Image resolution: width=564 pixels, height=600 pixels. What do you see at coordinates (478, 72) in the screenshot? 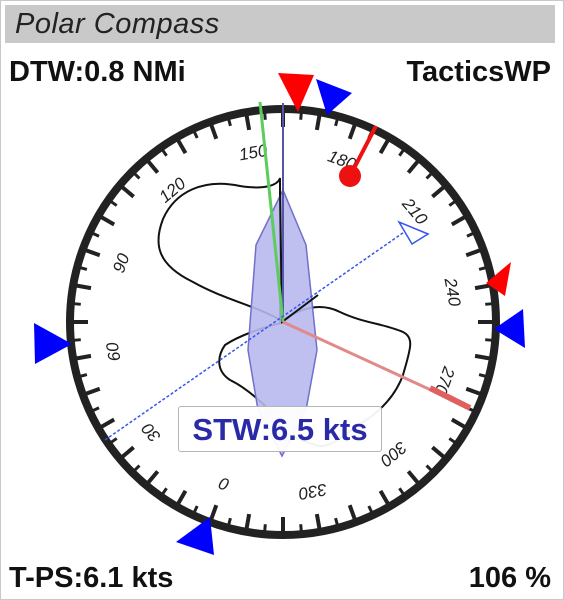
I see `waypoint-name: TacticsWP` at bounding box center [478, 72].